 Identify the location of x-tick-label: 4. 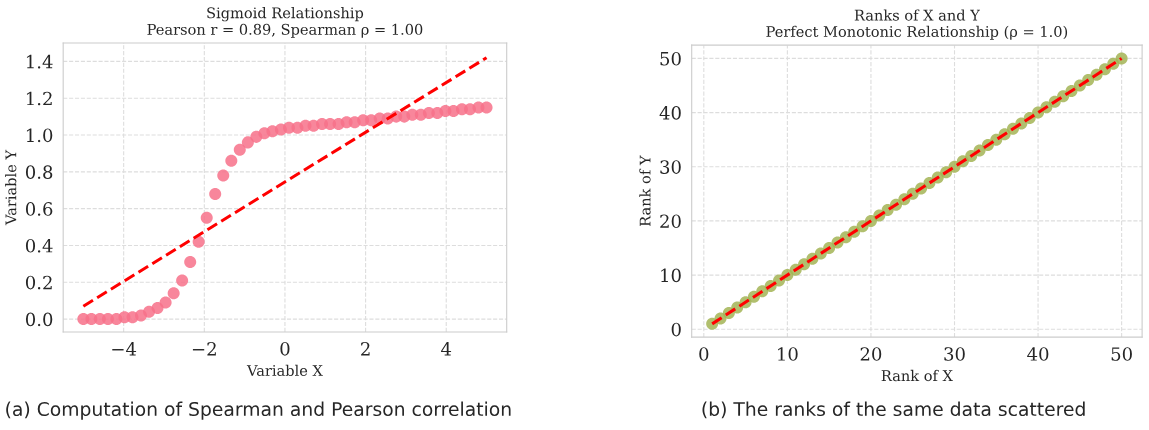
(446, 349).